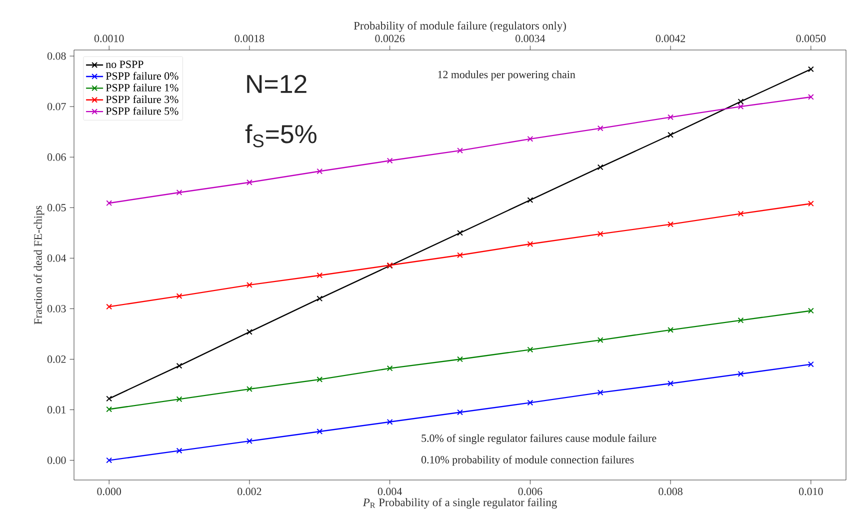 This screenshot has height=523, width=850. What do you see at coordinates (390, 492) in the screenshot?
I see `x-tick-label: 0.004` at bounding box center [390, 492].